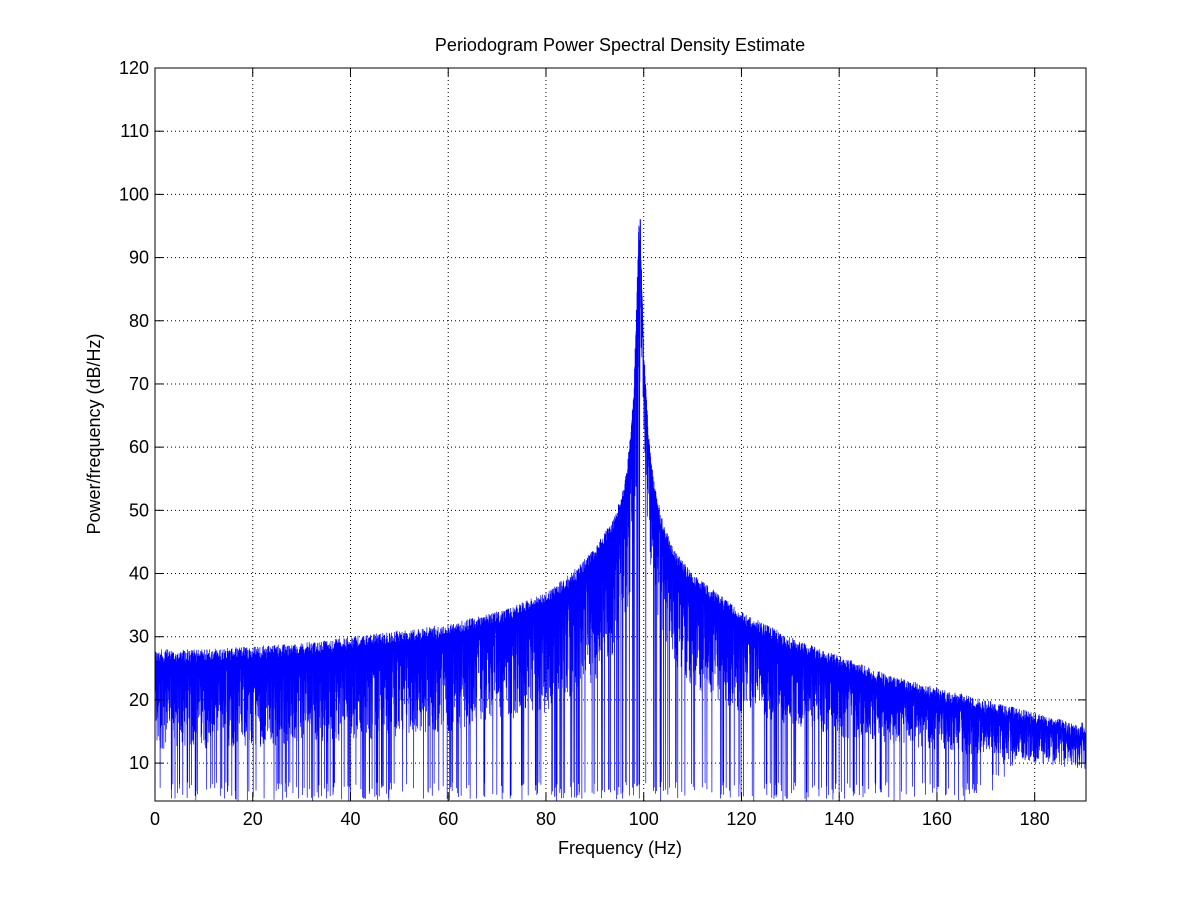 Image resolution: width=1200 pixels, height=905 pixels. What do you see at coordinates (134, 68) in the screenshot?
I see `y-tick-label: 120` at bounding box center [134, 68].